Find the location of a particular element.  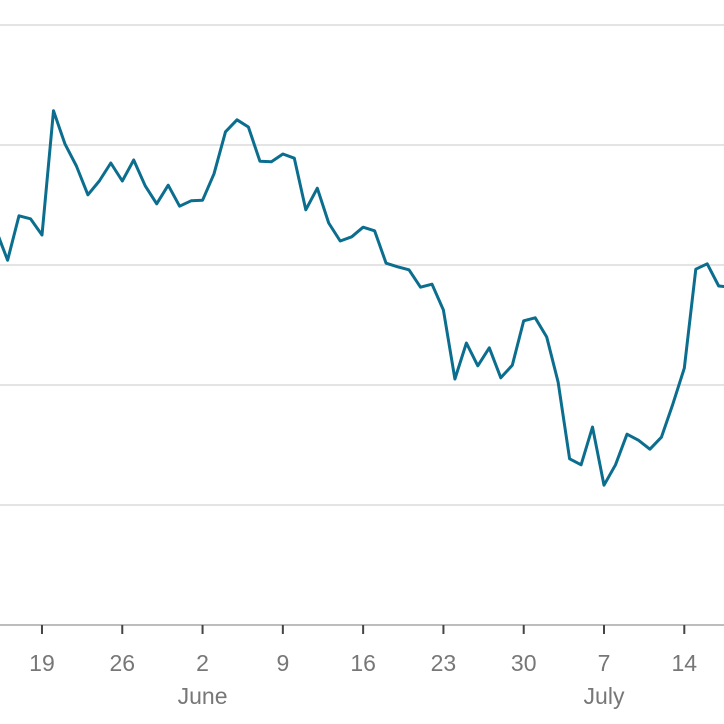

x-tick-label: 9 is located at coordinates (282, 663).